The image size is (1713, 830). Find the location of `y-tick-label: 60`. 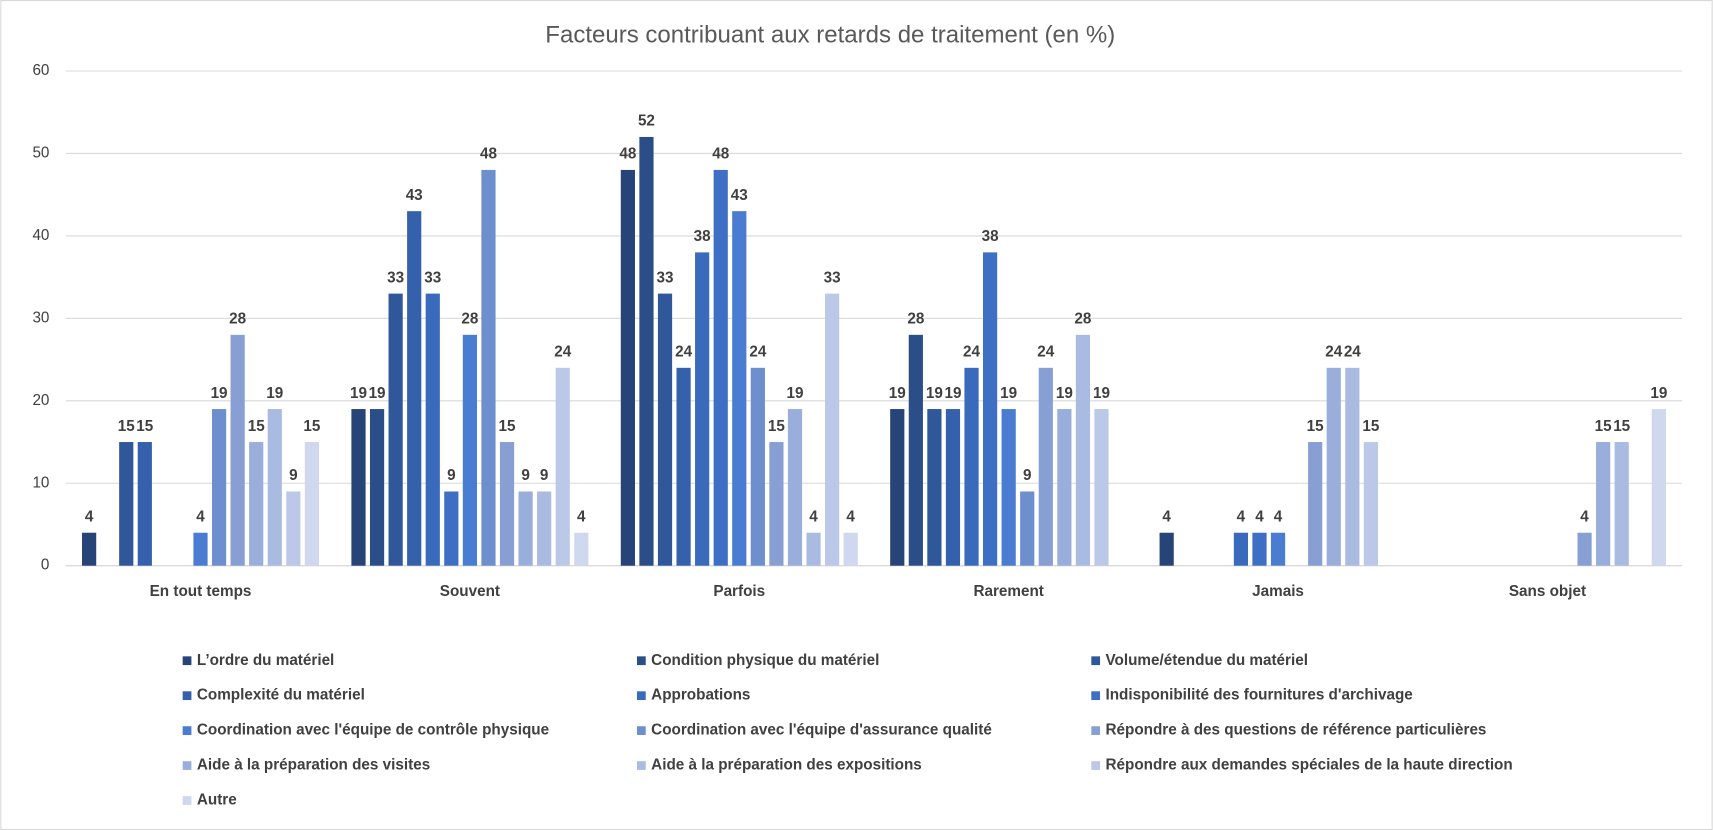

y-tick-label: 60 is located at coordinates (40, 70).